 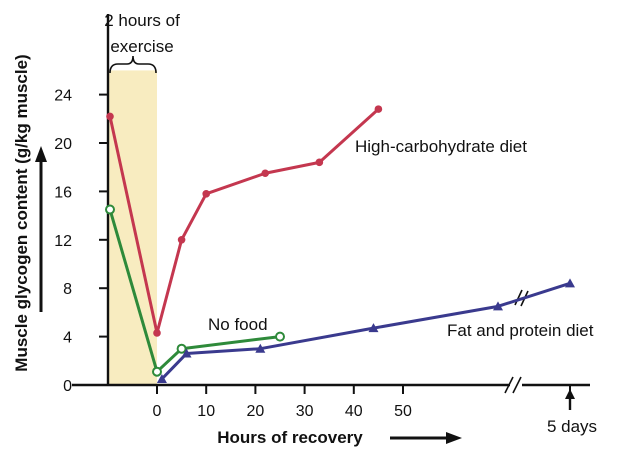 What do you see at coordinates (141, 46) in the screenshot?
I see `exercise-label-line-2: exercise` at bounding box center [141, 46].